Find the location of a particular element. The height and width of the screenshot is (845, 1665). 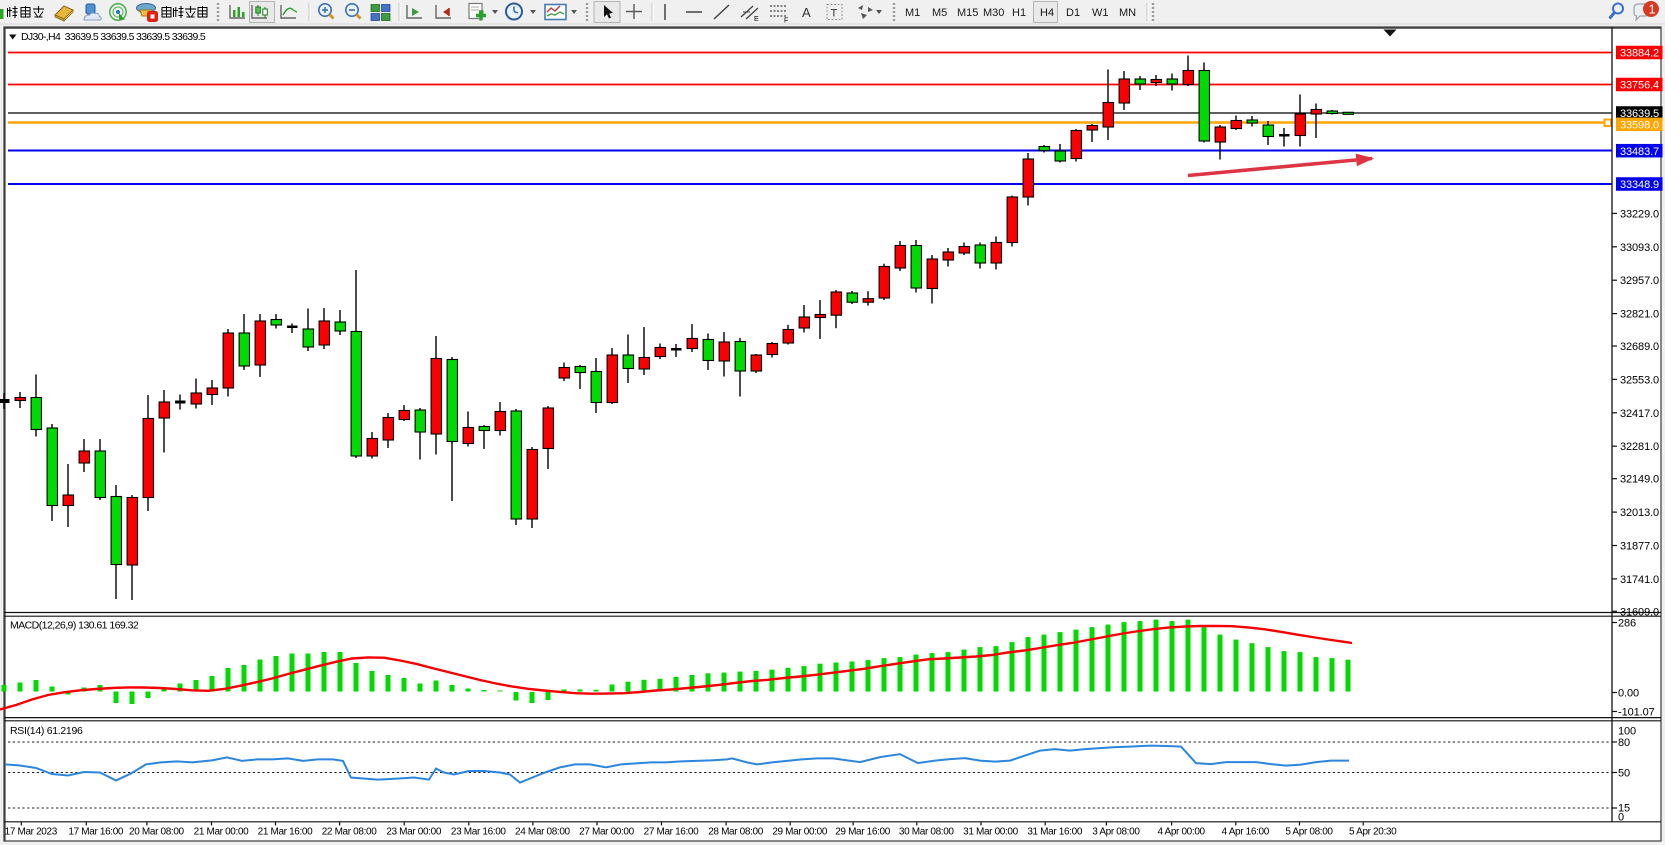

svg-text: 28 Mar 08:00 is located at coordinates (736, 832).